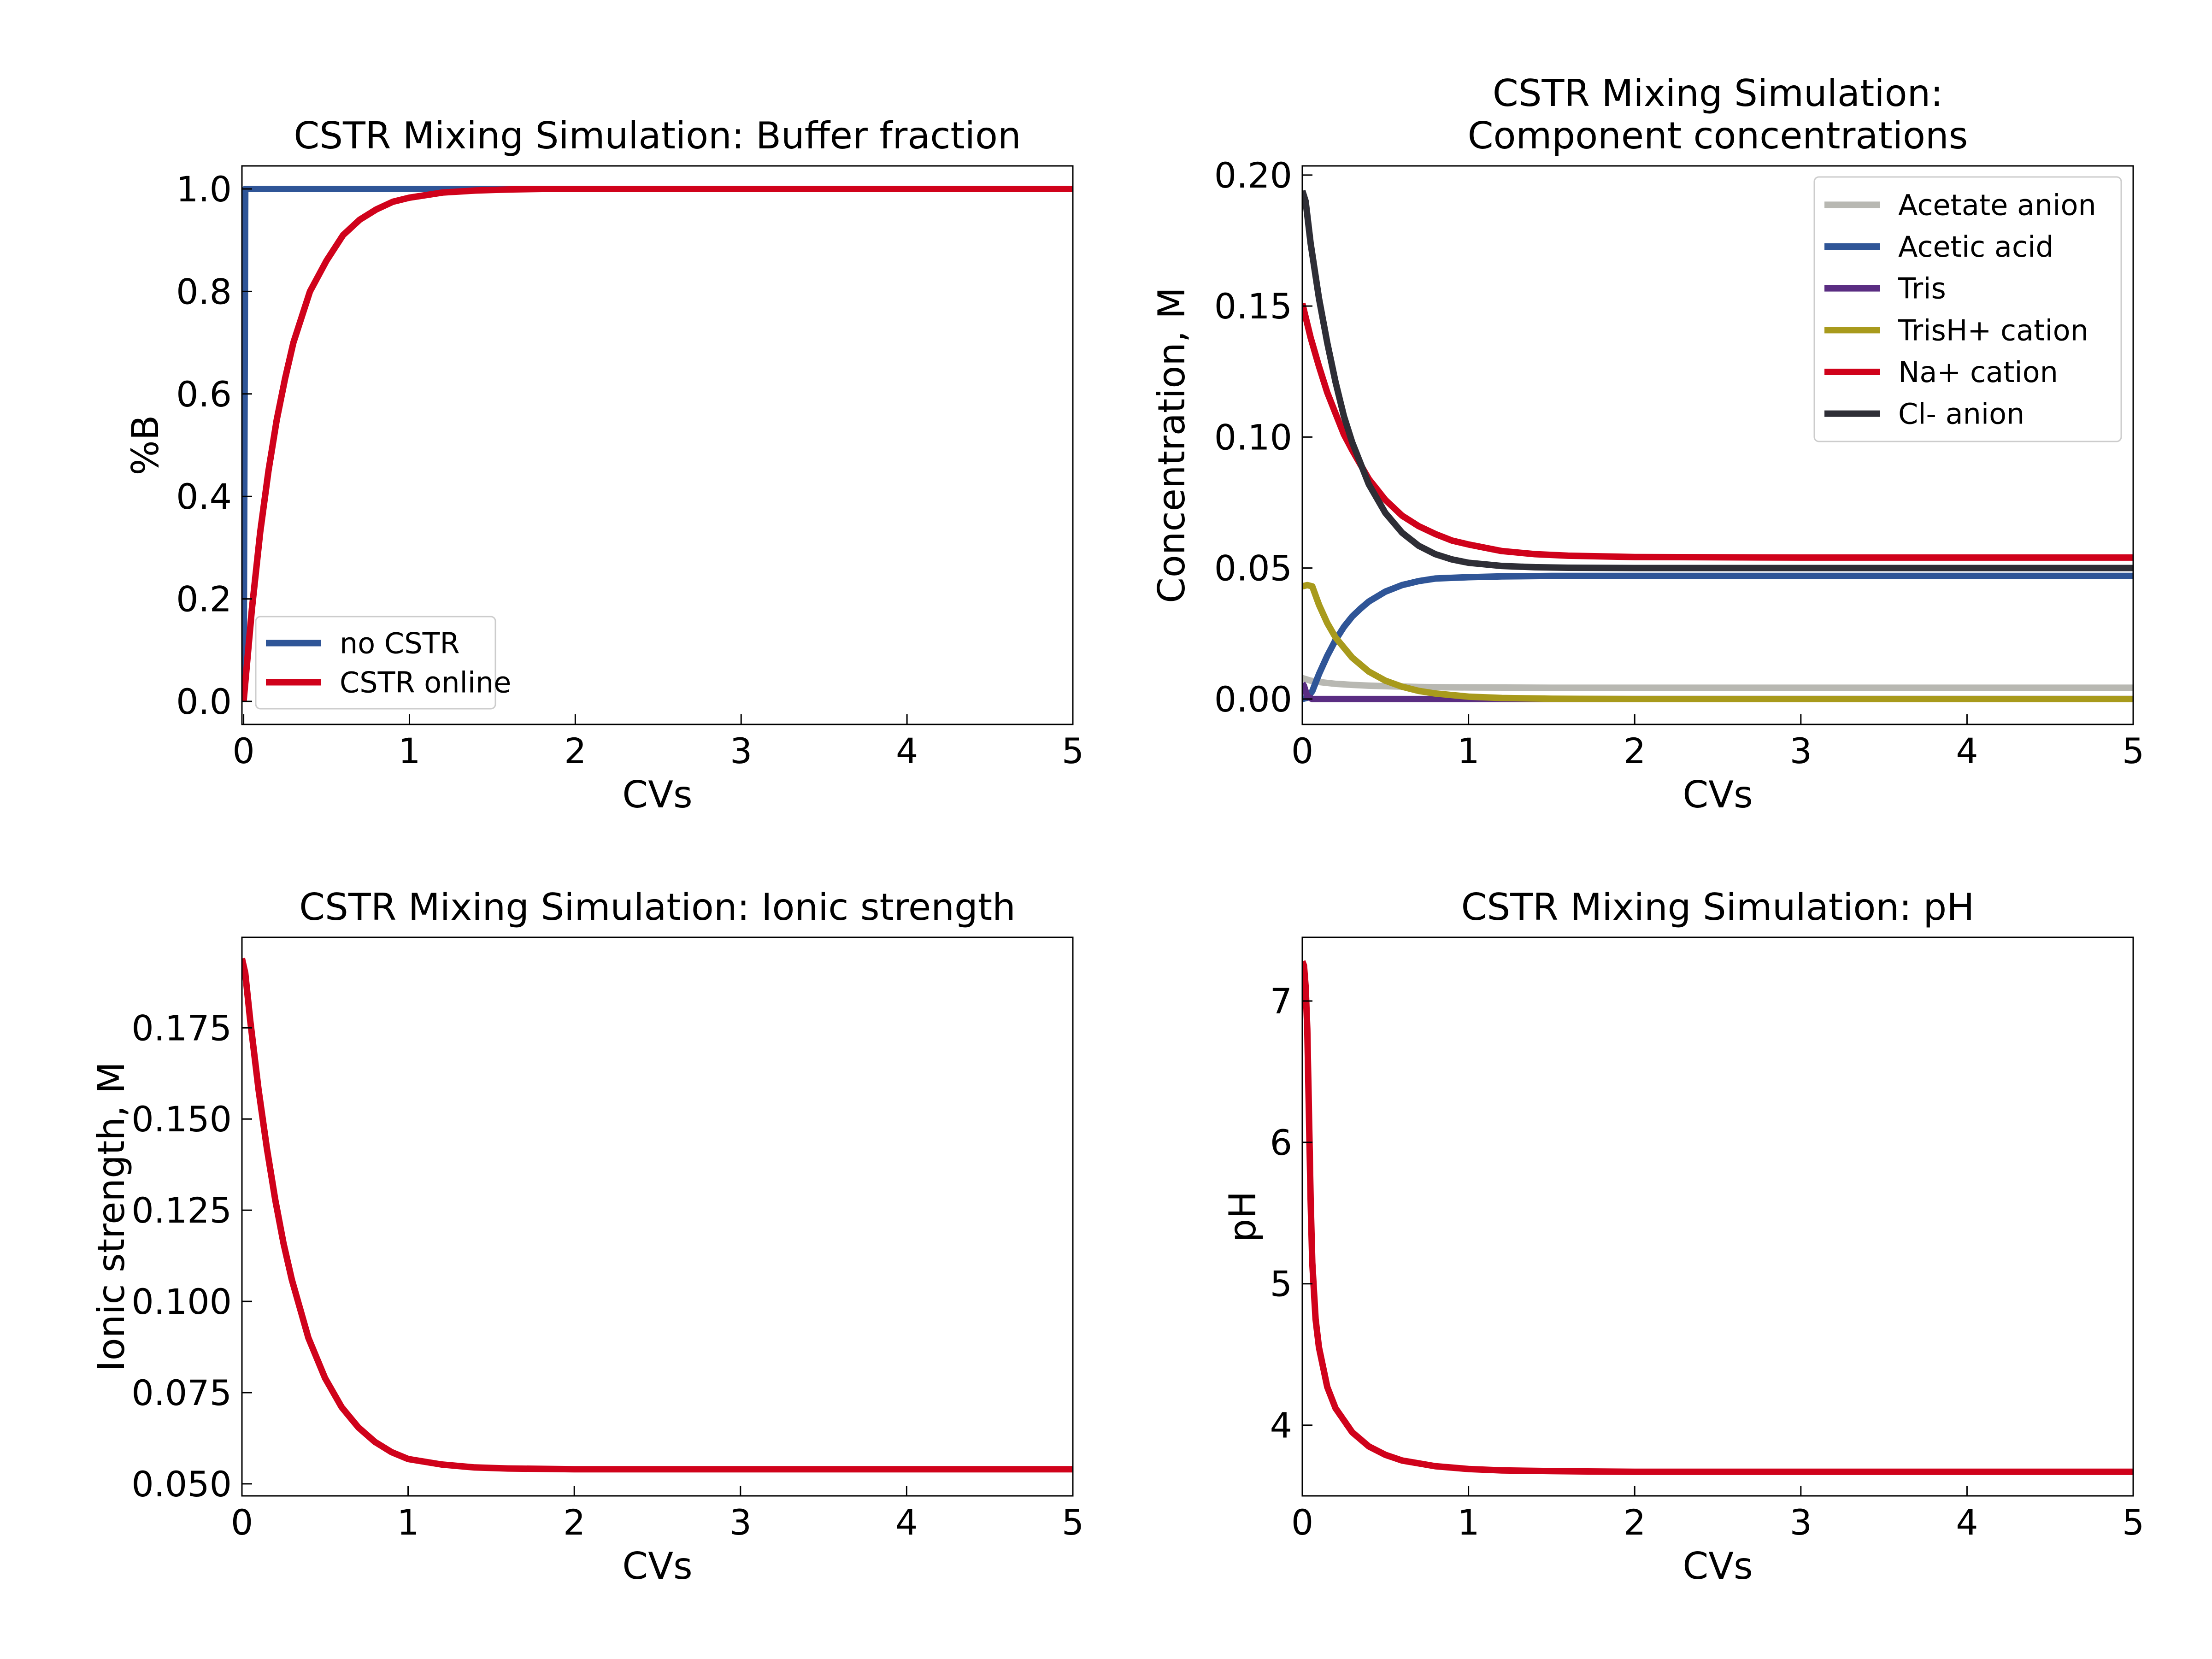 Image resolution: width=2212 pixels, height=1659 pixels. Describe the element at coordinates (1281, 1001) in the screenshot. I see `y-tick-label: 7` at that location.